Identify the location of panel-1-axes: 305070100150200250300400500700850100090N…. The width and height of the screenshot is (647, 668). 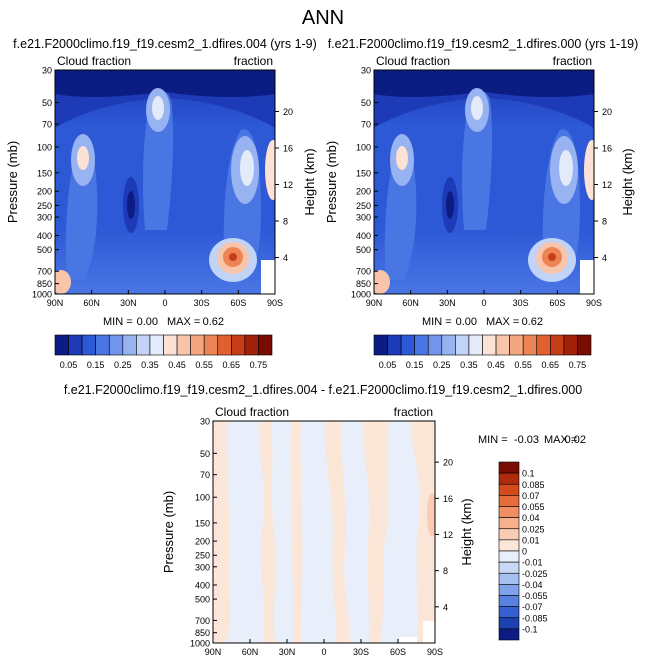
(162, 187).